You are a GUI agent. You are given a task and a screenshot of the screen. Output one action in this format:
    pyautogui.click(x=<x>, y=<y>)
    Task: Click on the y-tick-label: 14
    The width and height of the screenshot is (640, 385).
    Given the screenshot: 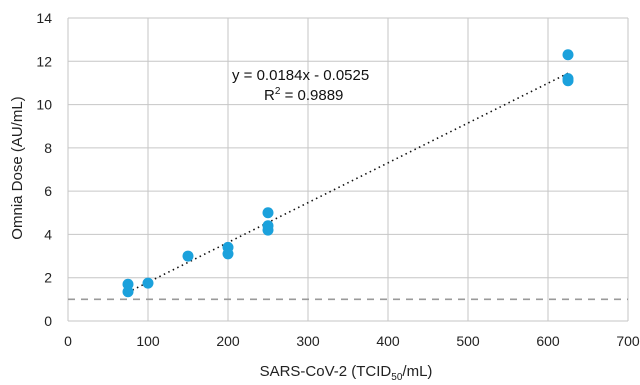 What is the action you would take?
    pyautogui.click(x=44, y=18)
    